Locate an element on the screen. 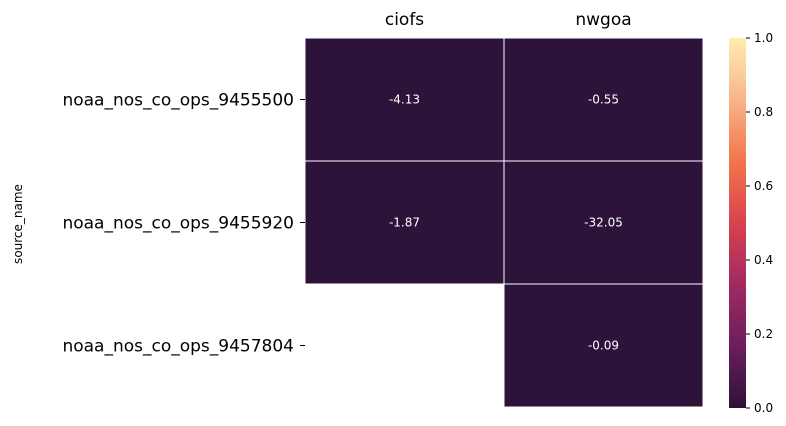  colorbar-tick-label: 0.2 is located at coordinates (763, 334).